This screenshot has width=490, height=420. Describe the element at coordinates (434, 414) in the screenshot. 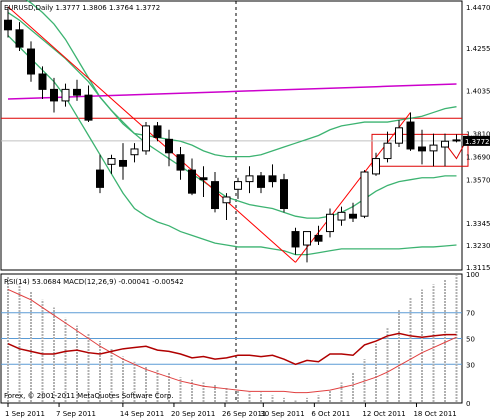

I see `time-axis-label: 18 Oct 2011` at that location.